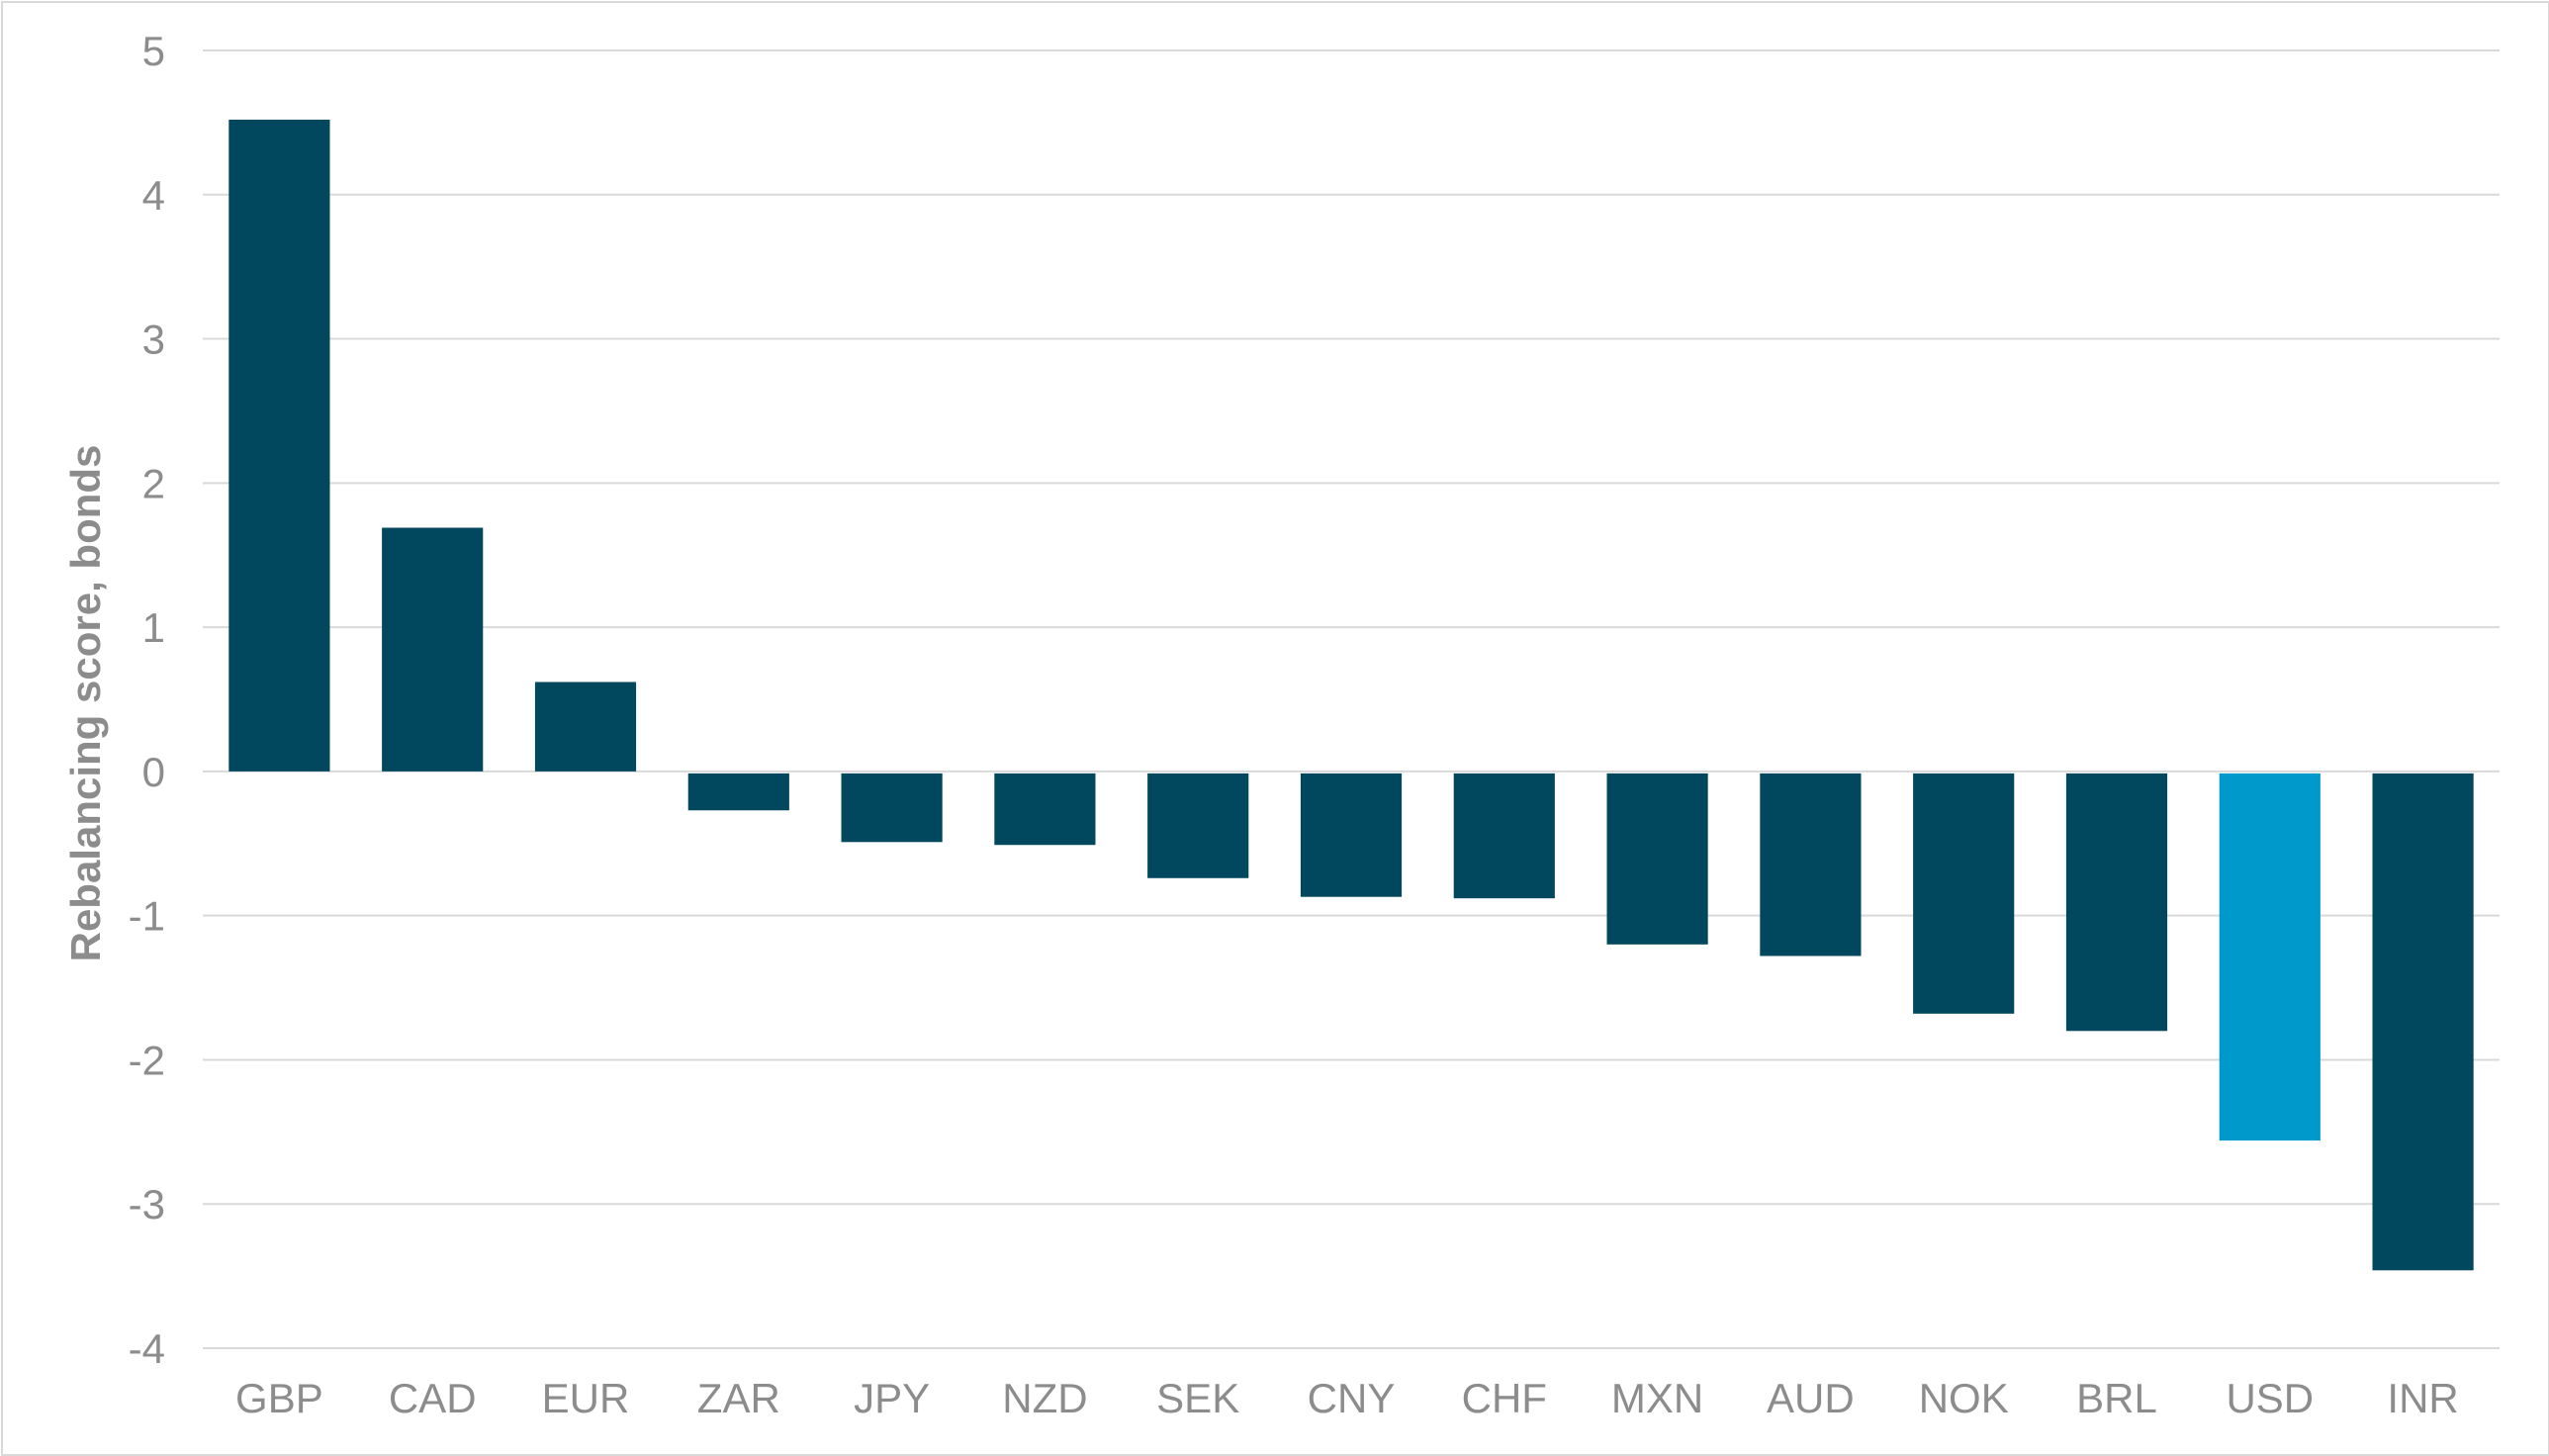 This screenshot has height=1456, width=2549. I want to click on x-tick-label-eur: EUR, so click(586, 1398).